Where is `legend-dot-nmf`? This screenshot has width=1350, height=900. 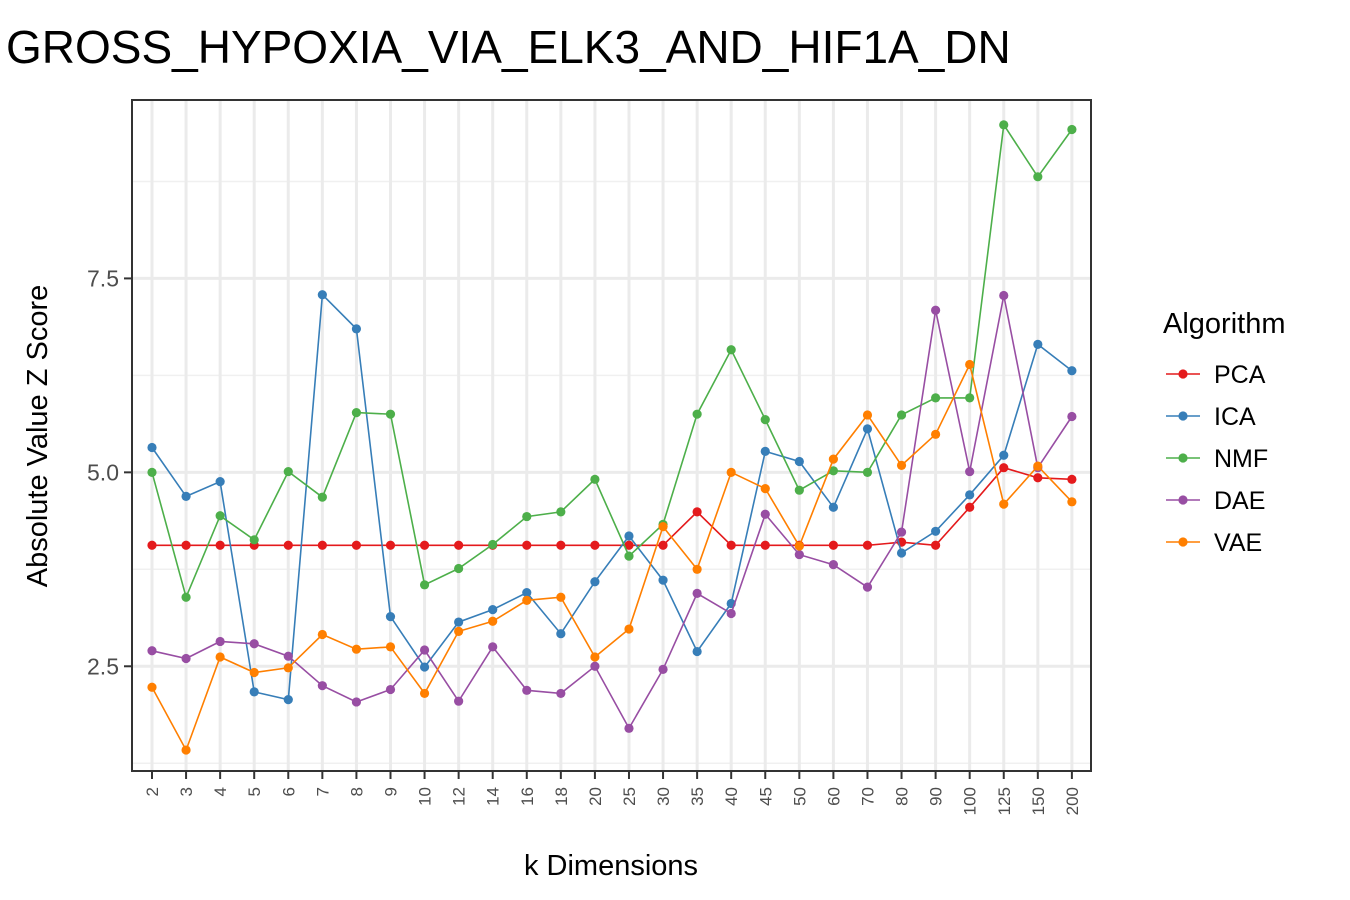
legend-dot-nmf is located at coordinates (1183, 458).